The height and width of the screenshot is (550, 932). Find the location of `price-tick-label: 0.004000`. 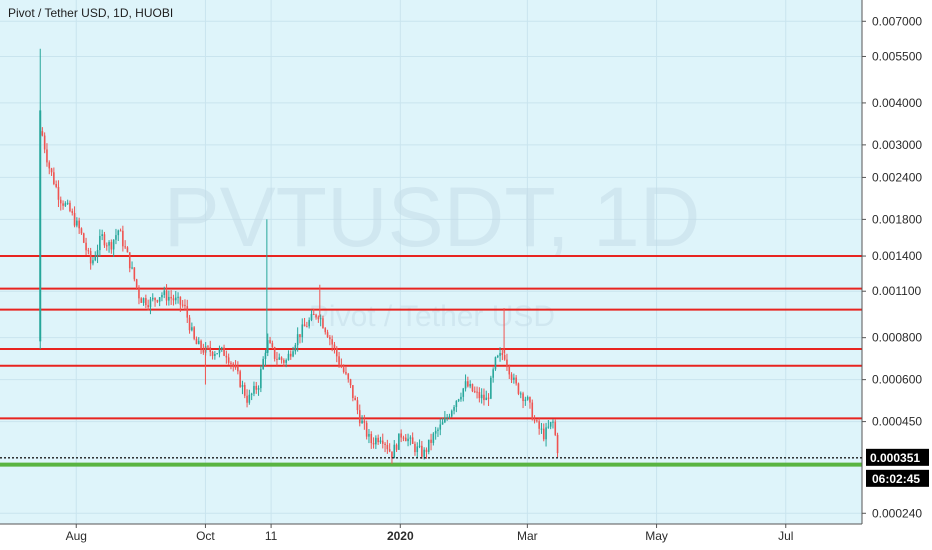

price-tick-label: 0.004000 is located at coordinates (897, 103).